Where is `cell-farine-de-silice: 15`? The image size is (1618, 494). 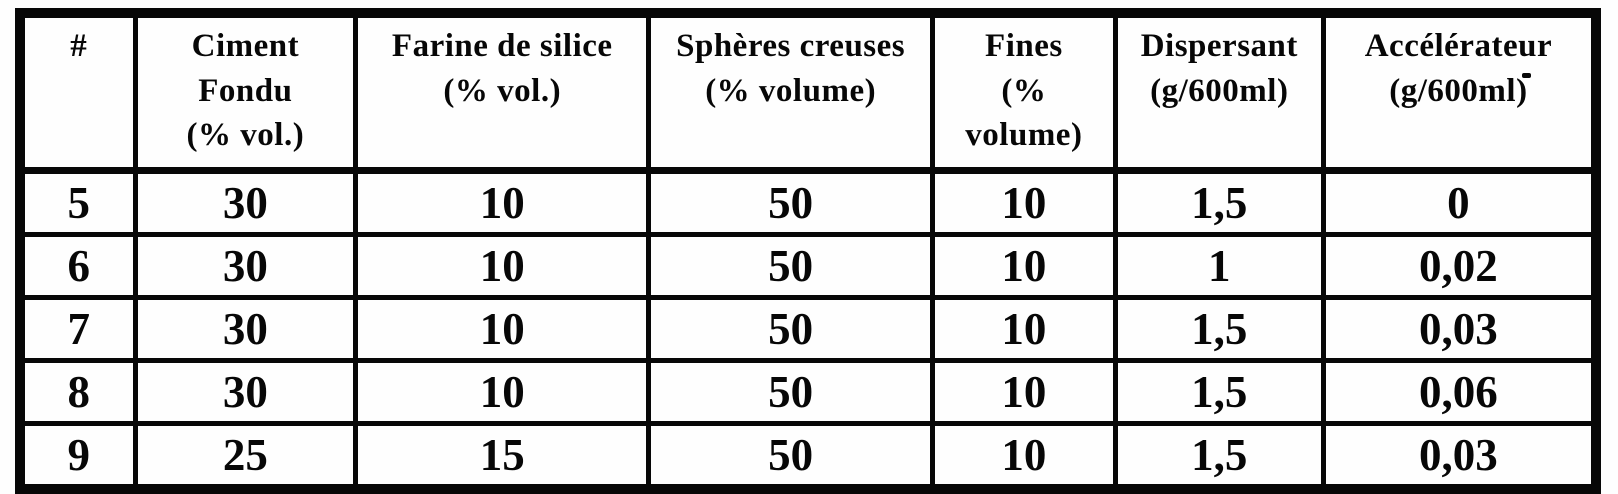
cell-farine-de-silice: 15 is located at coordinates (502, 456).